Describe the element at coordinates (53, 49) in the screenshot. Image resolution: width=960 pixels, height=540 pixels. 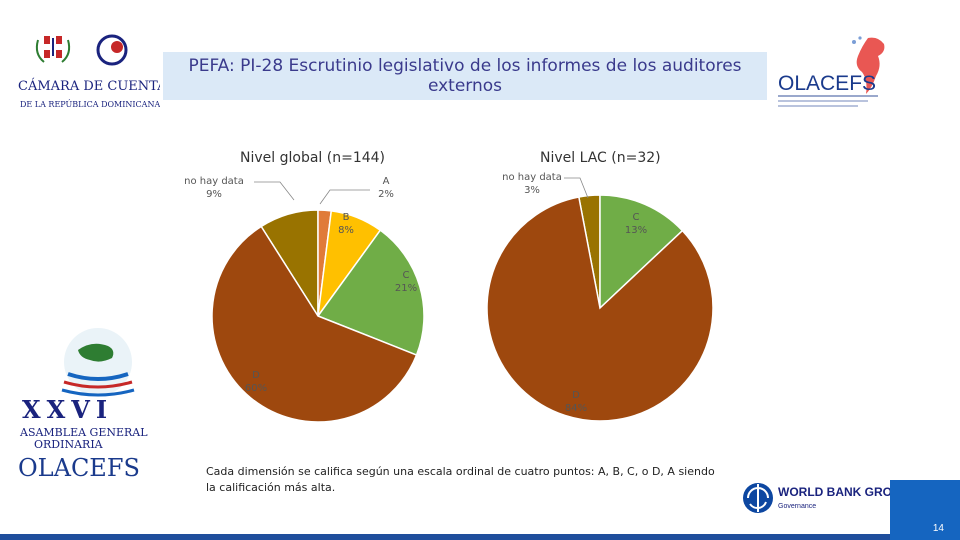
I see `coat-of-arms-icon` at that location.